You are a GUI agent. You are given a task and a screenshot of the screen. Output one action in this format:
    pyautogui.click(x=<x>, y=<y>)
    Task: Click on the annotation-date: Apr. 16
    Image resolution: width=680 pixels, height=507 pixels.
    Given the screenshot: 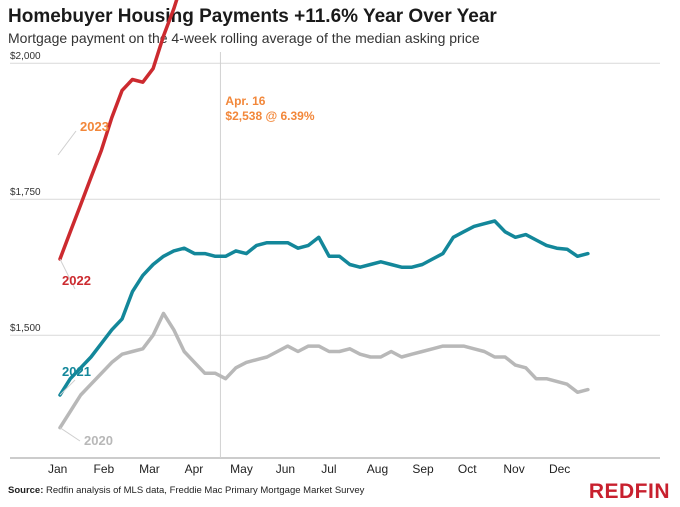 What is the action you would take?
    pyautogui.click(x=245, y=101)
    